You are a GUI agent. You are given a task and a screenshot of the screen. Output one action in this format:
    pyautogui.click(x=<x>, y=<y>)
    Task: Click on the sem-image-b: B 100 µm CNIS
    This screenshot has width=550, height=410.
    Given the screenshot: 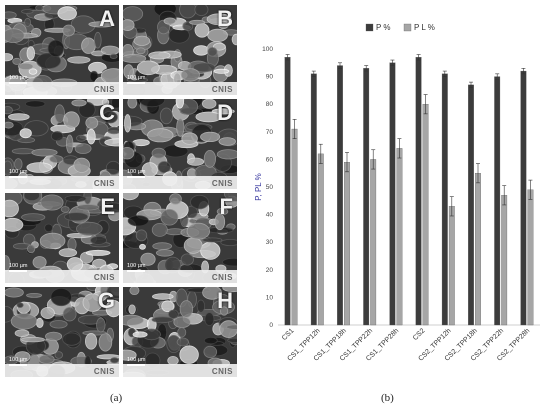 What is the action you would take?
    pyautogui.click(x=180, y=50)
    